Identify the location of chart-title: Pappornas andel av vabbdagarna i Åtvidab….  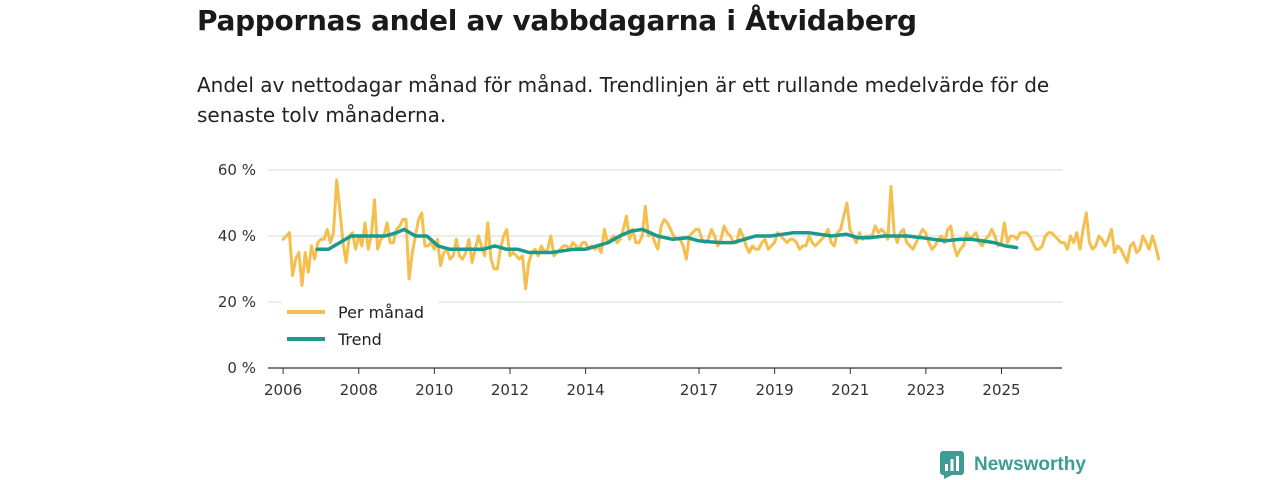
(557, 20).